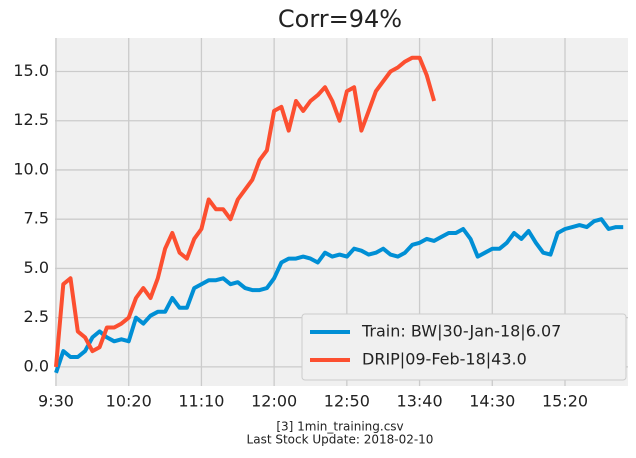  I want to click on legend-label: Train: BW|30-Jan-18|6.07, so click(461, 331).